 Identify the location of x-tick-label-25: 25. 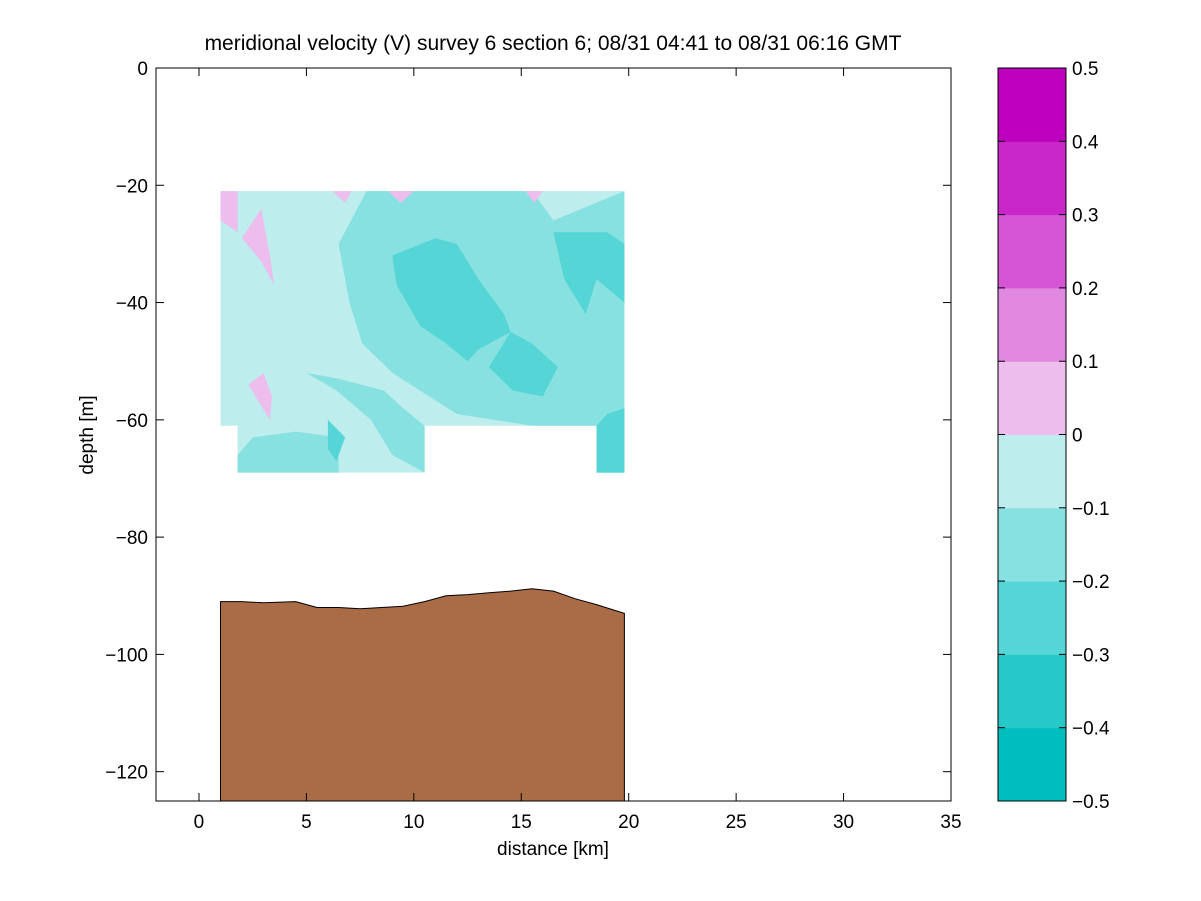
(736, 822).